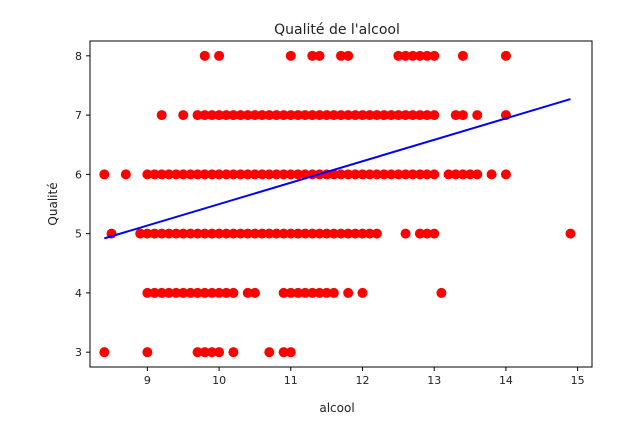 This screenshot has width=622, height=443. I want to click on x-tick-label: 11, so click(291, 380).